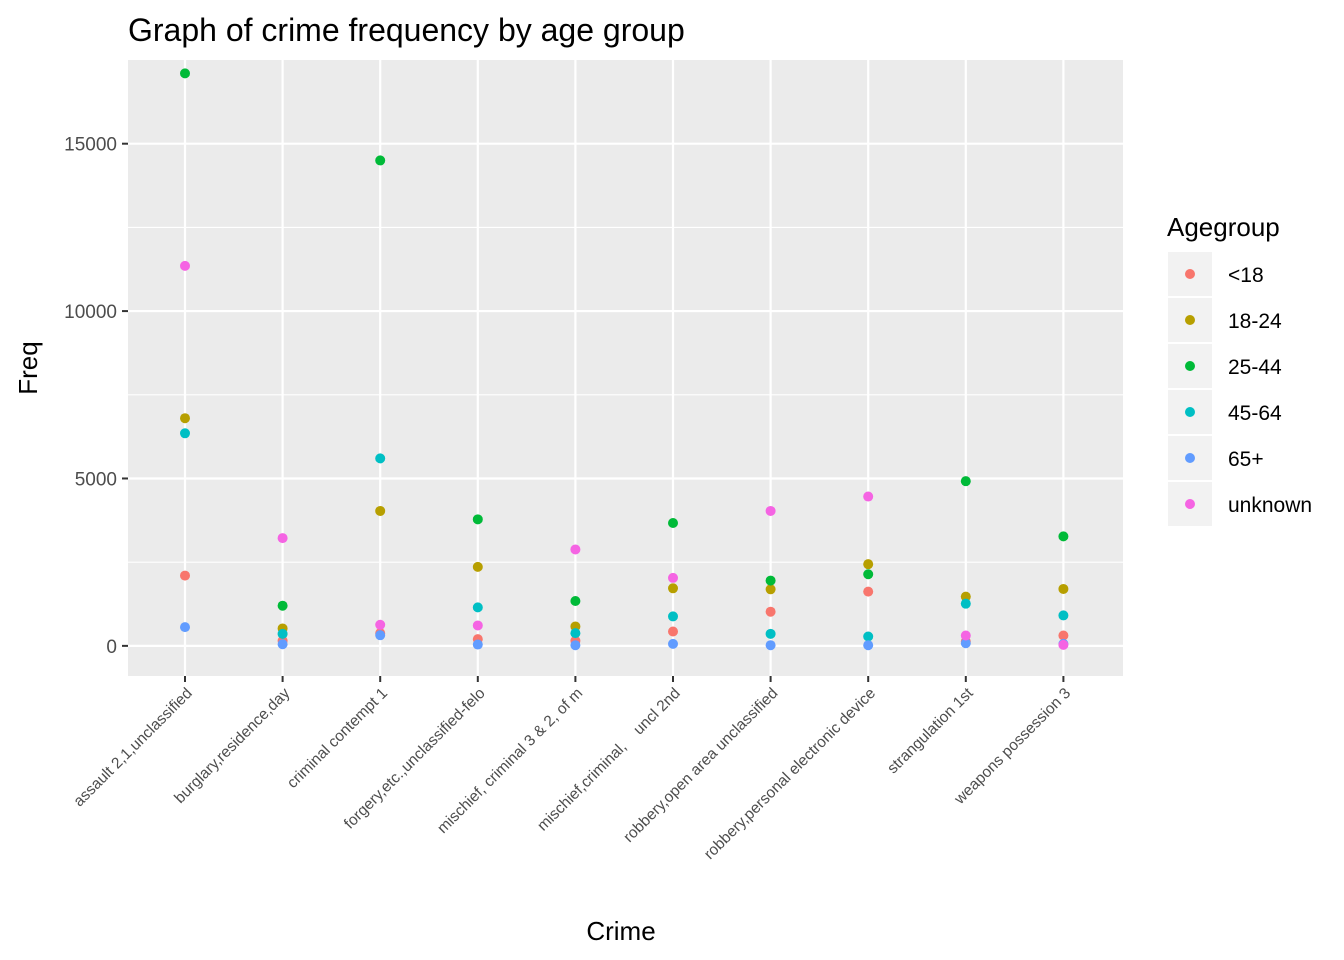 The width and height of the screenshot is (1344, 960). What do you see at coordinates (620, 931) in the screenshot?
I see `x-axis-title: Crime` at bounding box center [620, 931].